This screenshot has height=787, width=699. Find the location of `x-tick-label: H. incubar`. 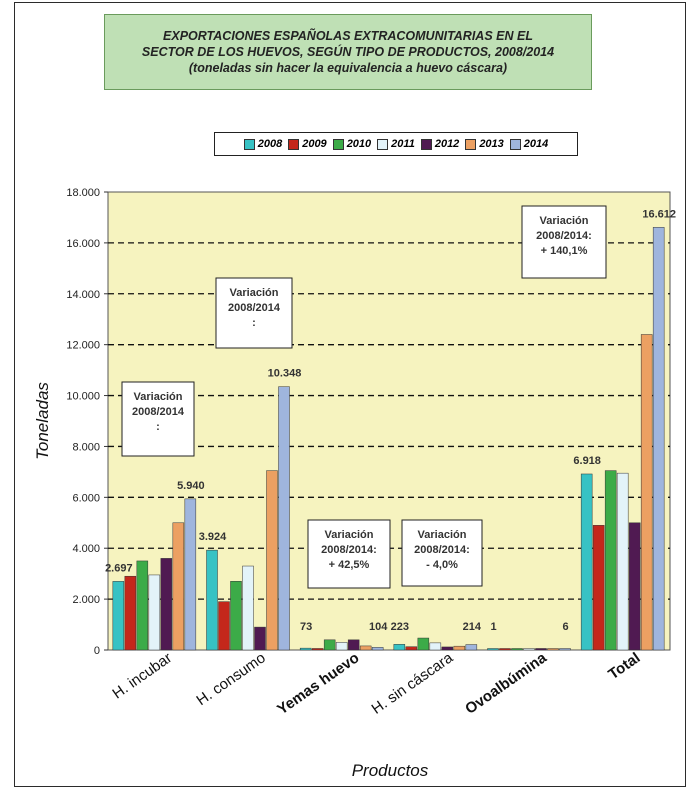

x-tick-label: H. incubar is located at coordinates (142, 675).